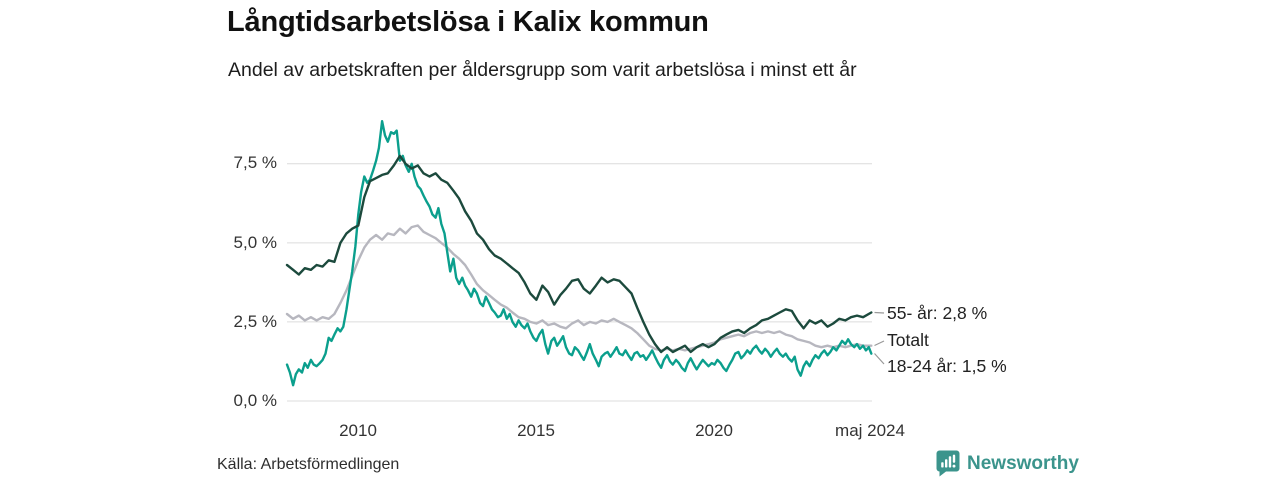 The height and width of the screenshot is (480, 1280). I want to click on page-title: Långtidsarbetslösa i Kalix kommun, so click(468, 22).